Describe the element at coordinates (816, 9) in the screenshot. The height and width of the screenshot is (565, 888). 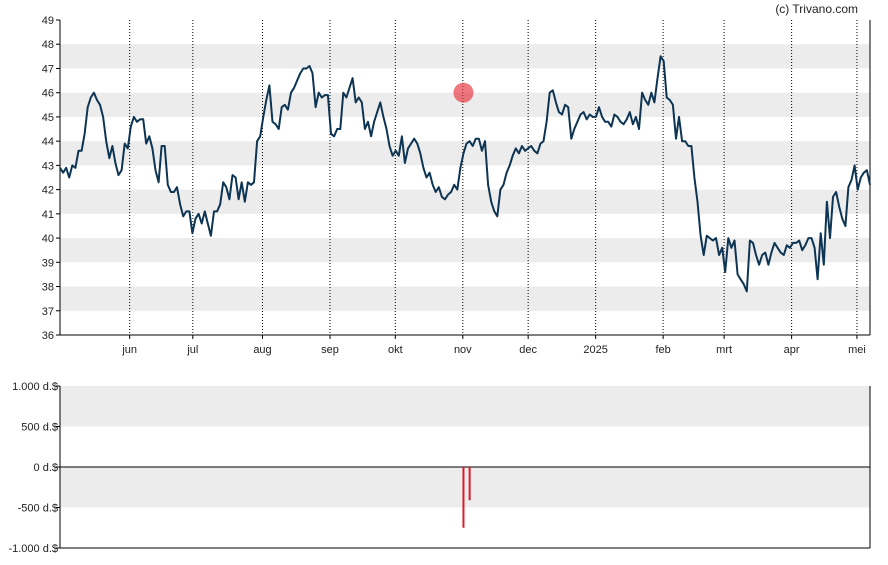
I see `copyright-label: (c) Trivano.com` at that location.